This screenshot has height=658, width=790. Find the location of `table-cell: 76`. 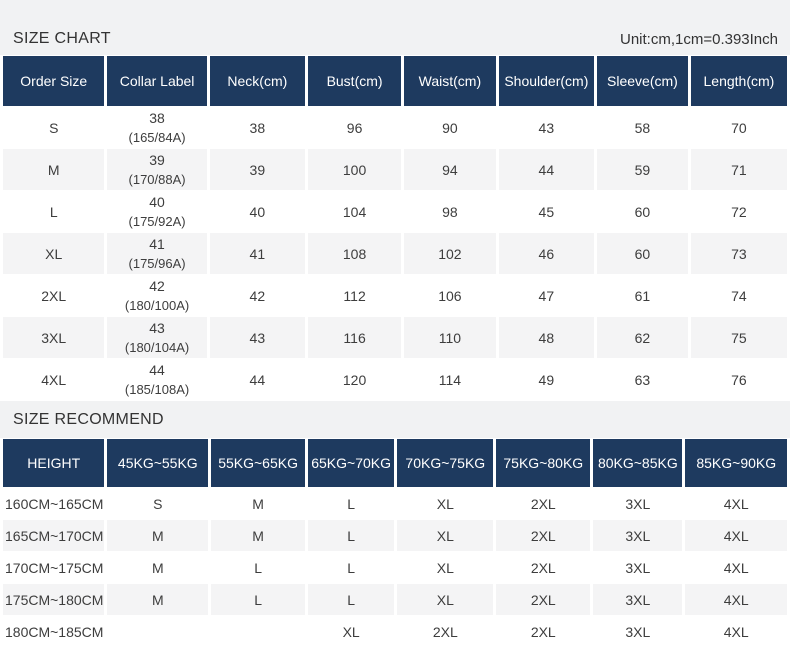

table-cell: 76 is located at coordinates (738, 379).